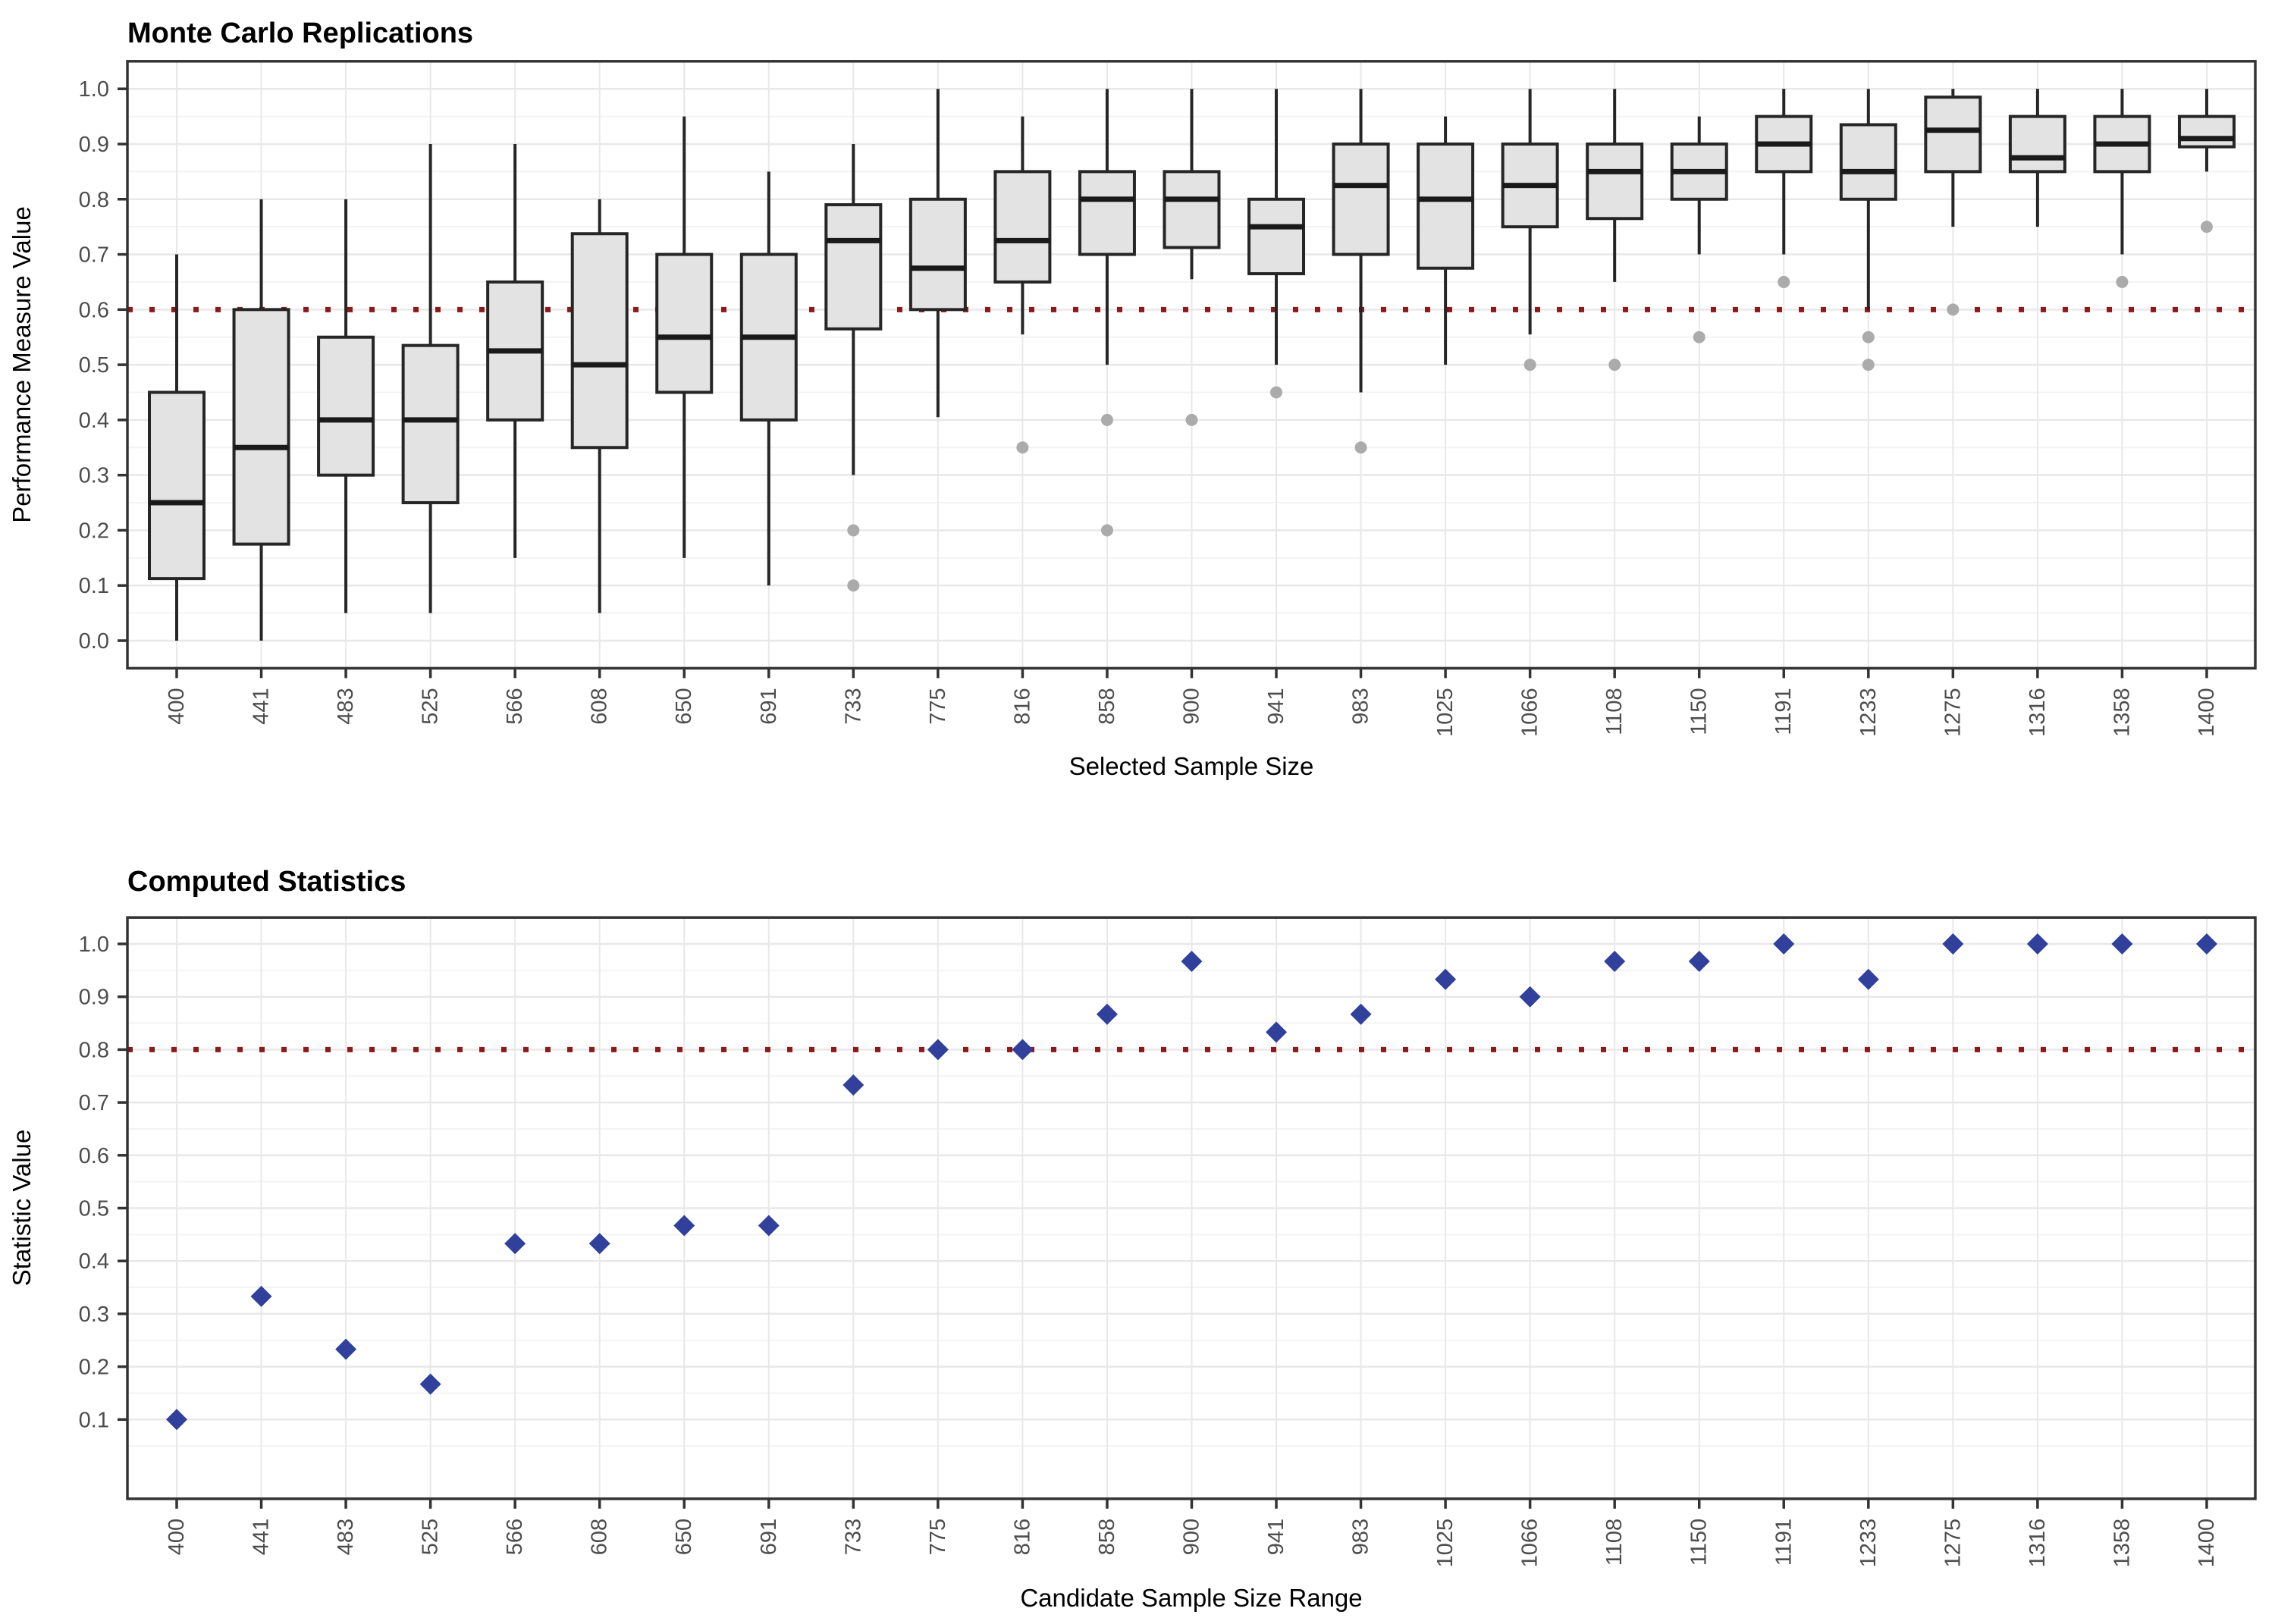  Describe the element at coordinates (94, 1261) in the screenshot. I see `y-tick-label: 0.4` at that location.